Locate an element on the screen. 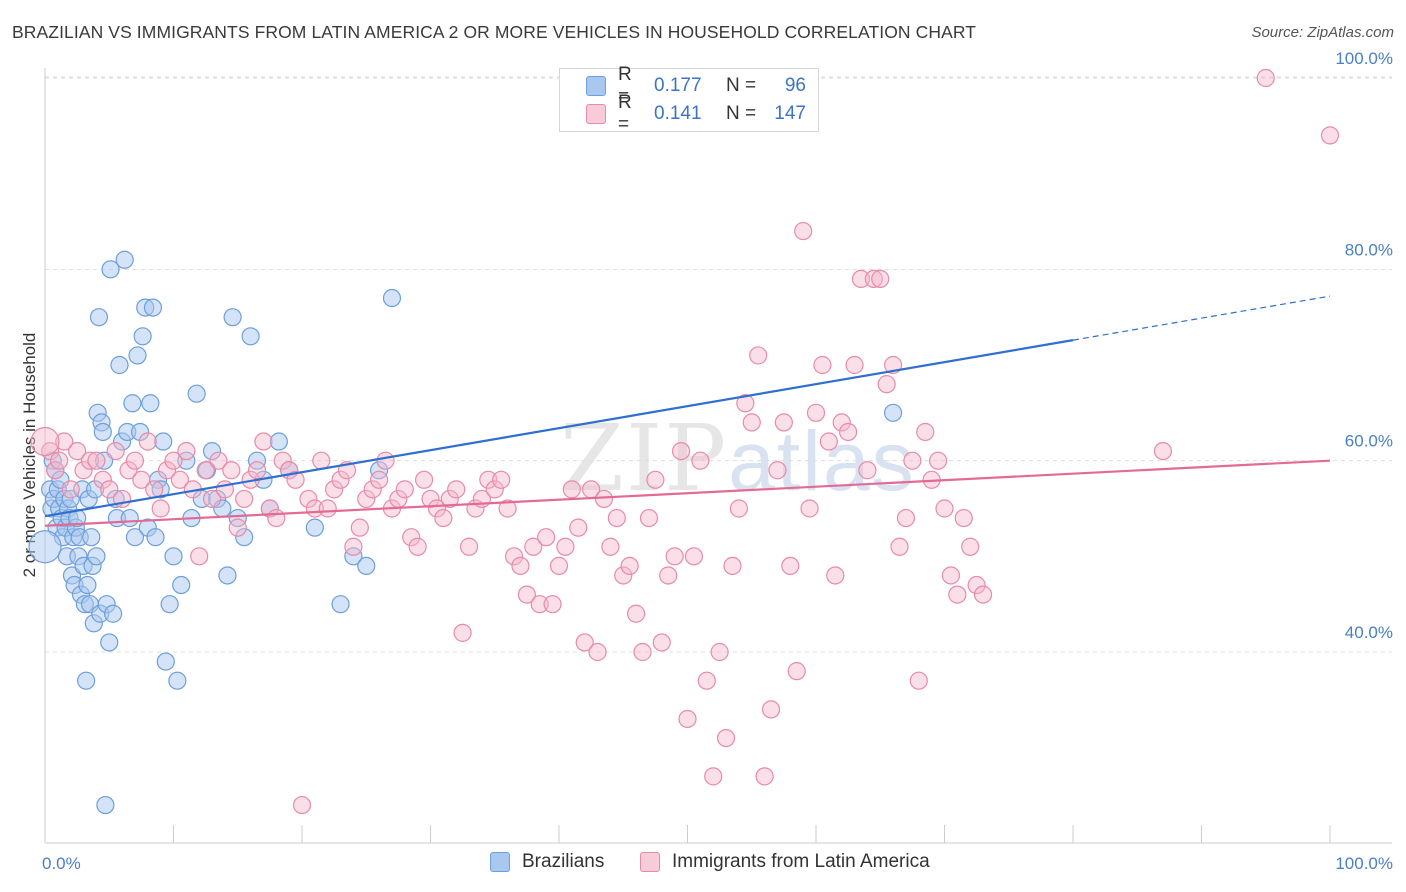  legend-swatch-pink is located at coordinates (650, 862).